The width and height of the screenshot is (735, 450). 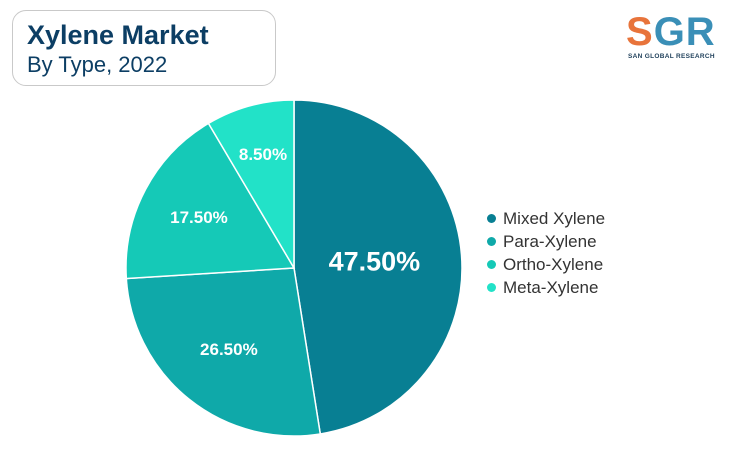 What do you see at coordinates (229, 349) in the screenshot?
I see `slice-label-para-xylene: 26.50%` at bounding box center [229, 349].